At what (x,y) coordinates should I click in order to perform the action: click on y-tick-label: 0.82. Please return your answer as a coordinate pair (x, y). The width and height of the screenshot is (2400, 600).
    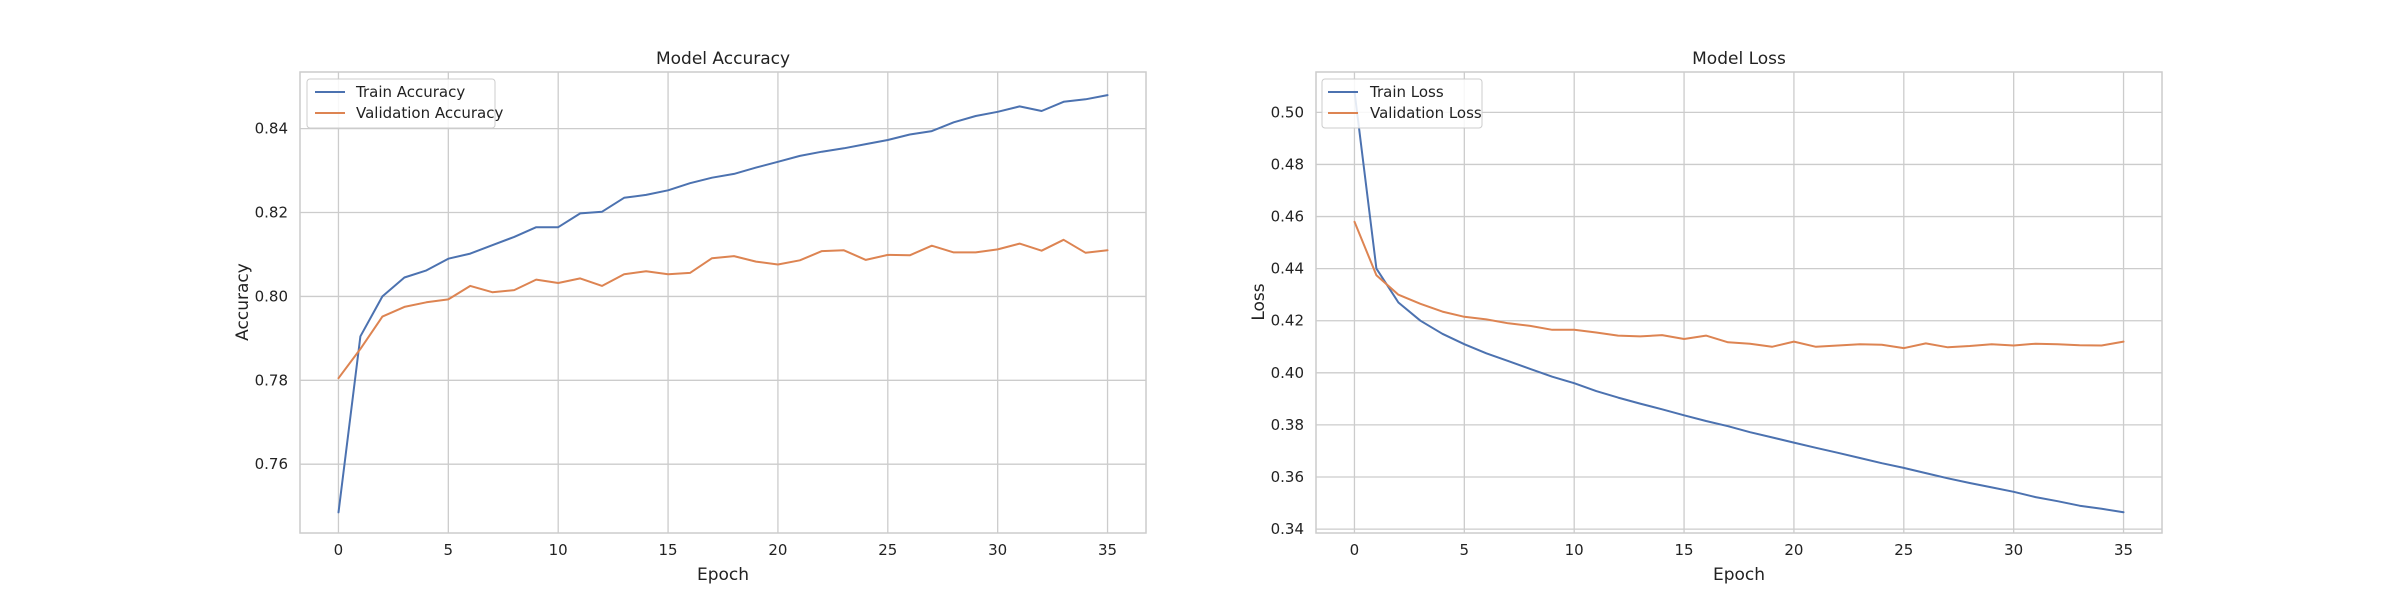
    Looking at the image, I should click on (271, 213).